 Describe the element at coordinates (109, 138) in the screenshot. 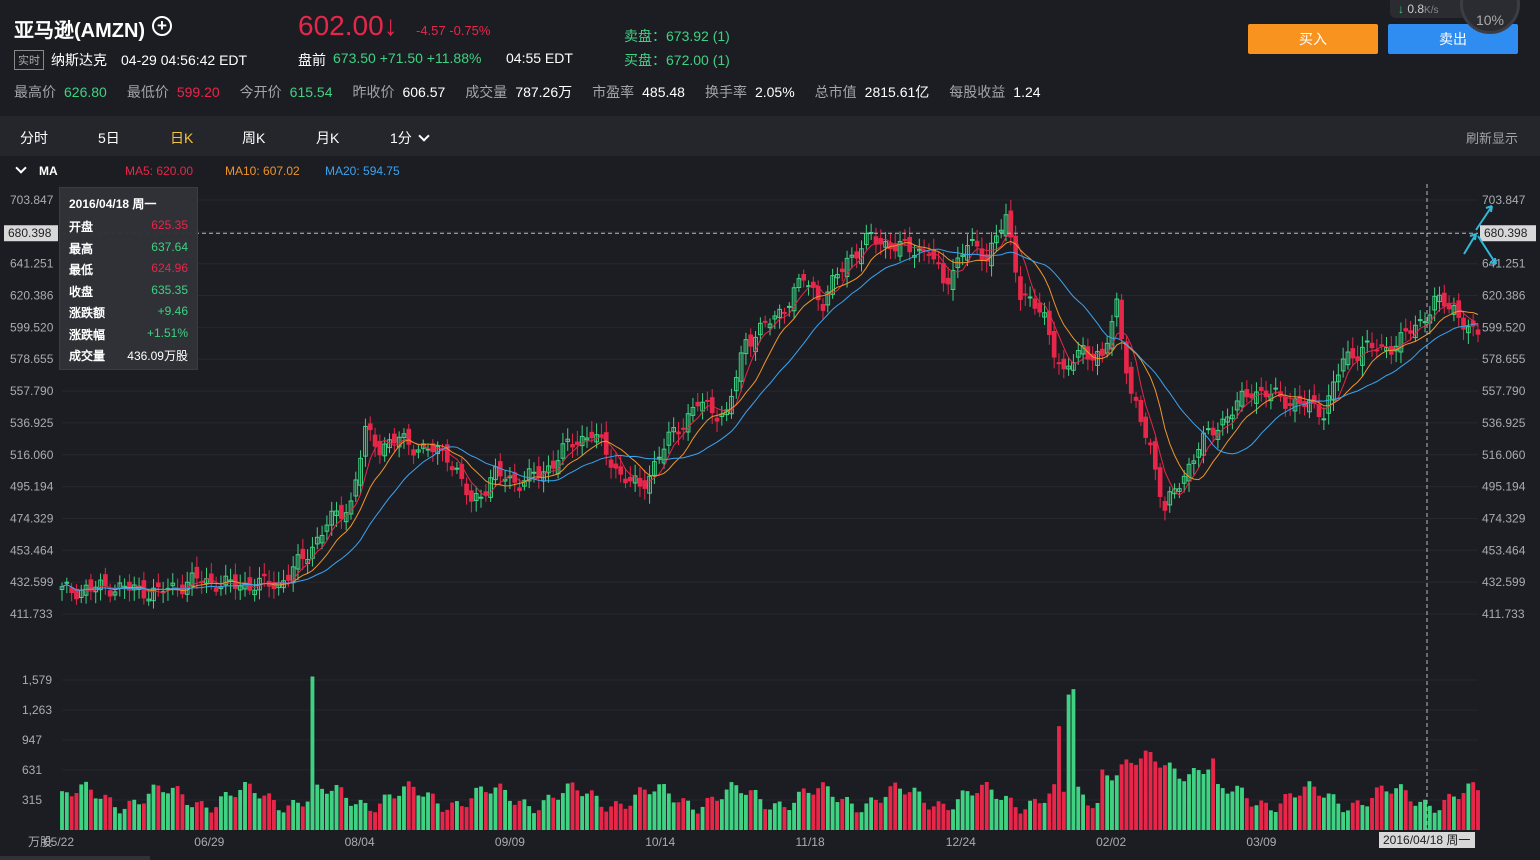

I see `tab-5day: 5日` at that location.